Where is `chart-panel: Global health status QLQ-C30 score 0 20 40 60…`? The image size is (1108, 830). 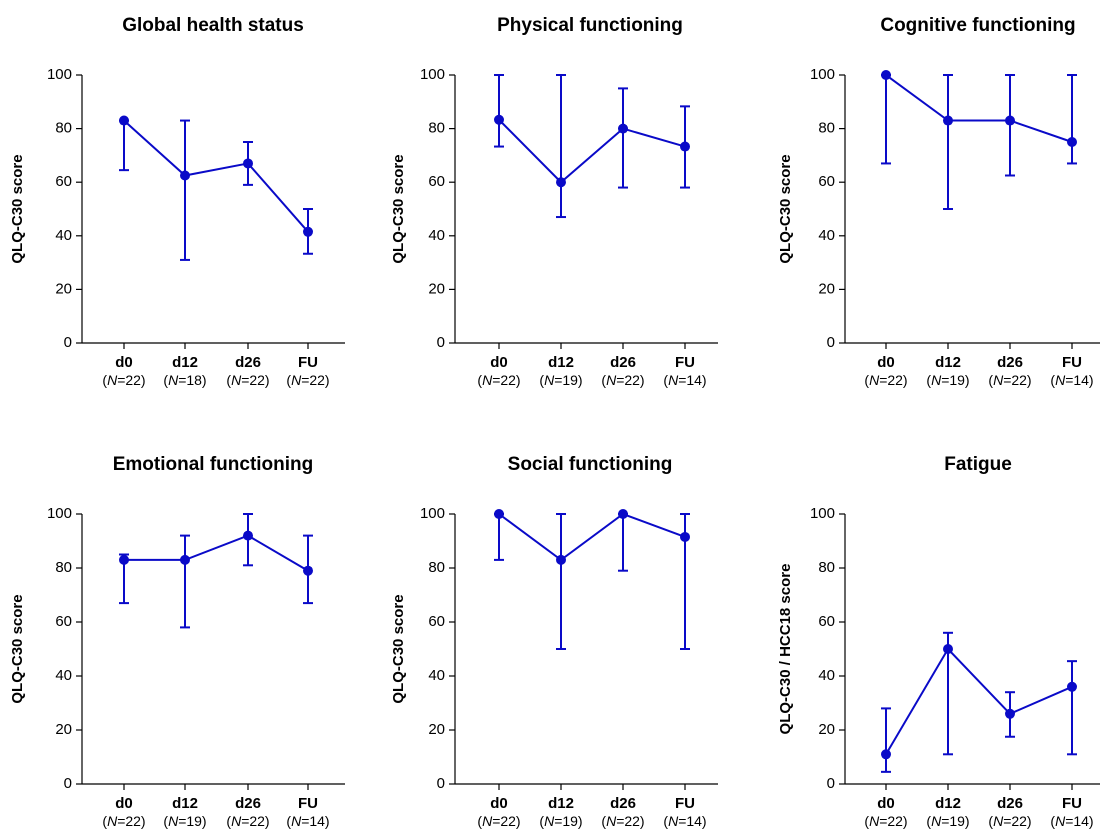 chart-panel: Global health status QLQ-C30 score 0 20 40 60… is located at coordinates (177, 201).